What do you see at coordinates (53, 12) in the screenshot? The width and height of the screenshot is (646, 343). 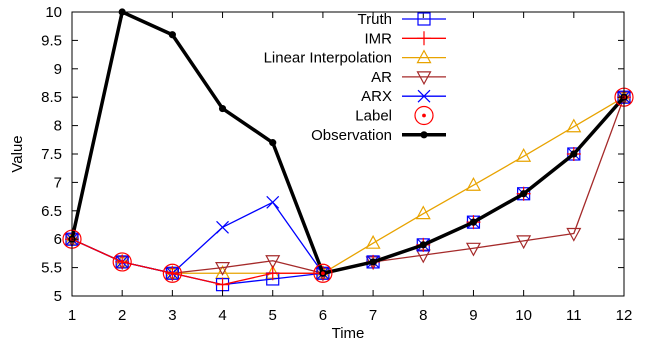 I see `y-tick-label: 10` at bounding box center [53, 12].